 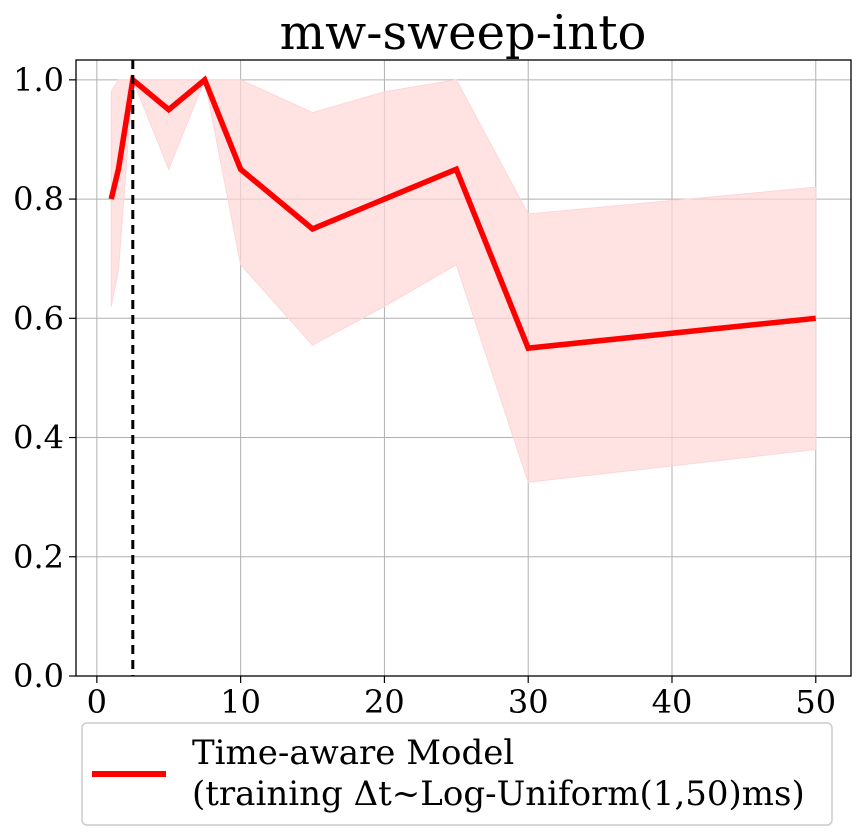 I want to click on x-tick-label-5: 50, so click(x=815, y=702).